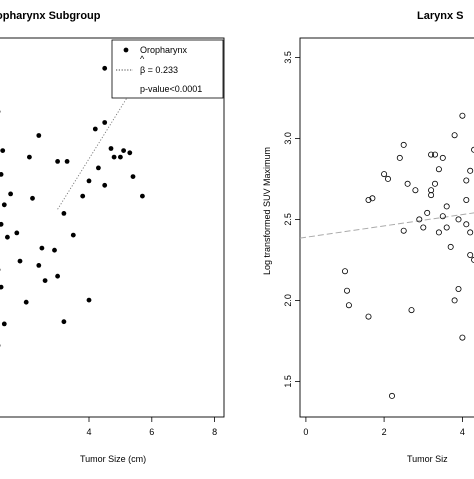 This screenshot has width=474, height=479. What do you see at coordinates (151, 432) in the screenshot?
I see `oropharynx-x-tick-label: 6` at bounding box center [151, 432].